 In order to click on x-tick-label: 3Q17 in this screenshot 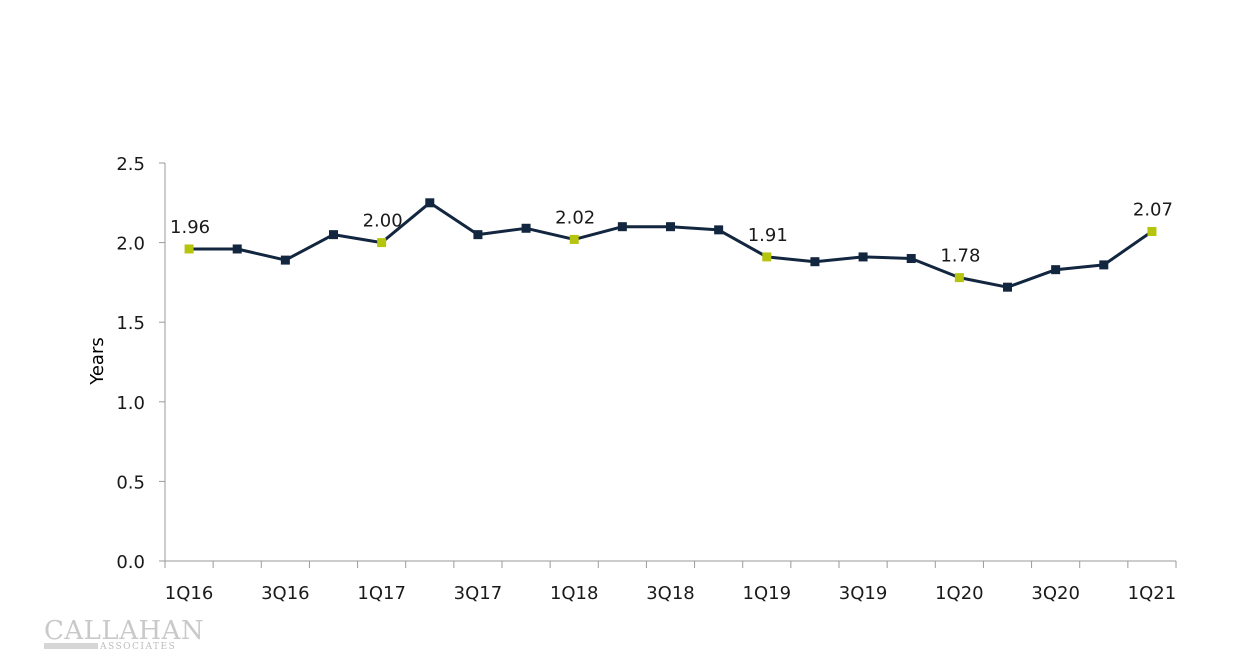, I will do `click(478, 593)`.